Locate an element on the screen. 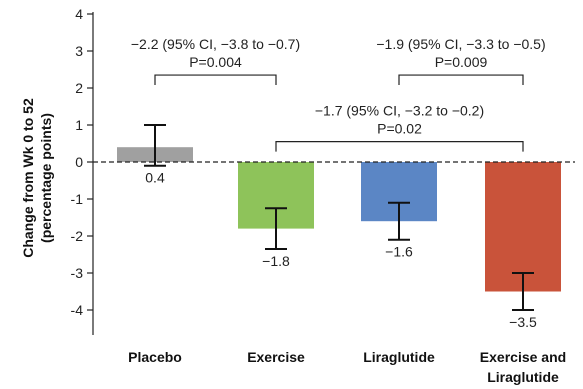  y-tick-label: 4 is located at coordinates (79, 14).